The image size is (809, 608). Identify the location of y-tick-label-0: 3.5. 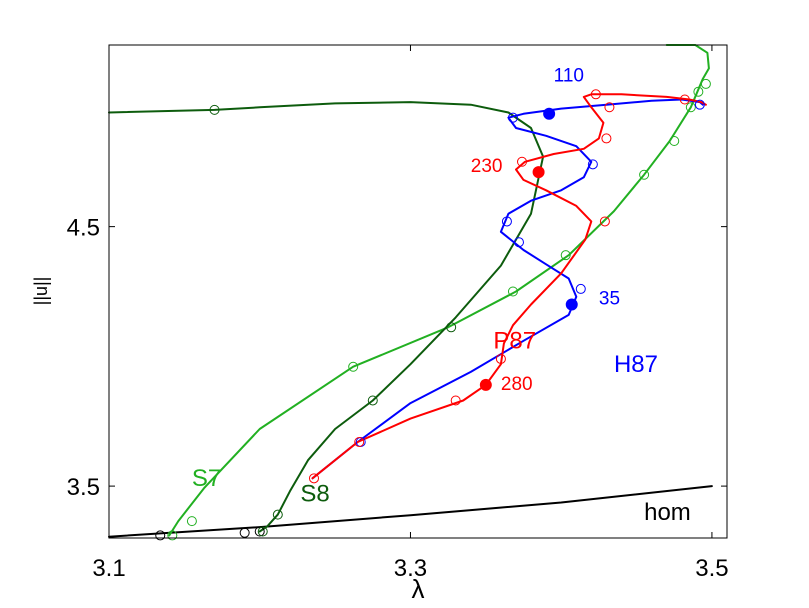
(83, 487).